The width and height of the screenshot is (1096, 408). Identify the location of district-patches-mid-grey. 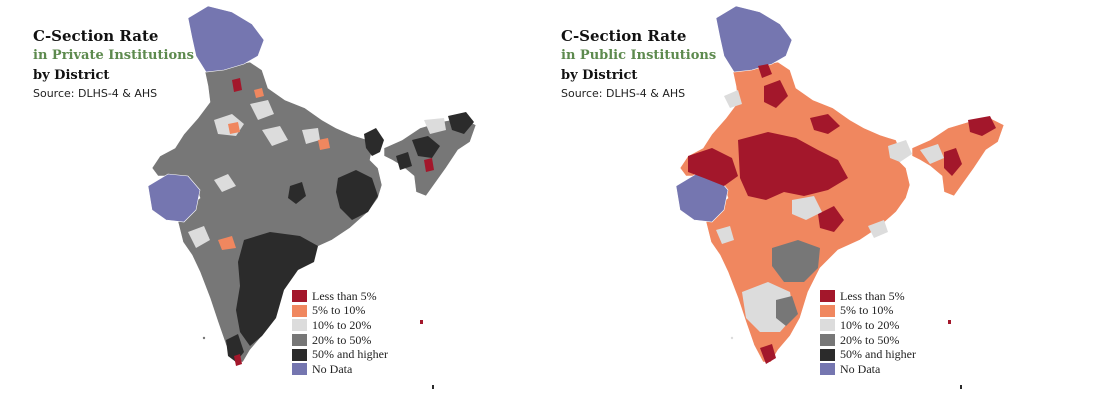
(796, 283).